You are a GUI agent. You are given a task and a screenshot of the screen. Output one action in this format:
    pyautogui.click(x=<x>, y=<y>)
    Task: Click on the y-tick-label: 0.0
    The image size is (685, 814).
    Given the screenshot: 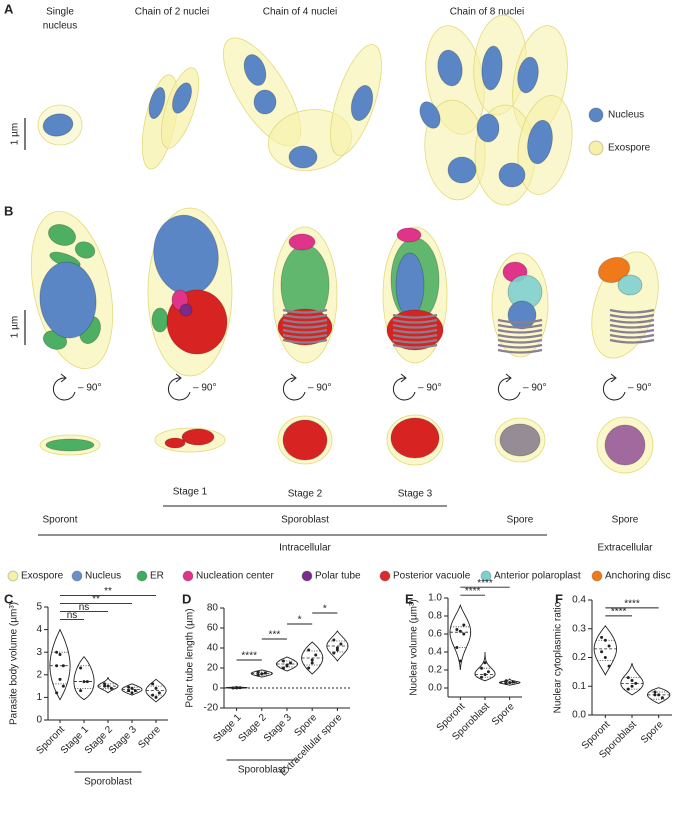 What is the action you would take?
    pyautogui.click(x=435, y=688)
    